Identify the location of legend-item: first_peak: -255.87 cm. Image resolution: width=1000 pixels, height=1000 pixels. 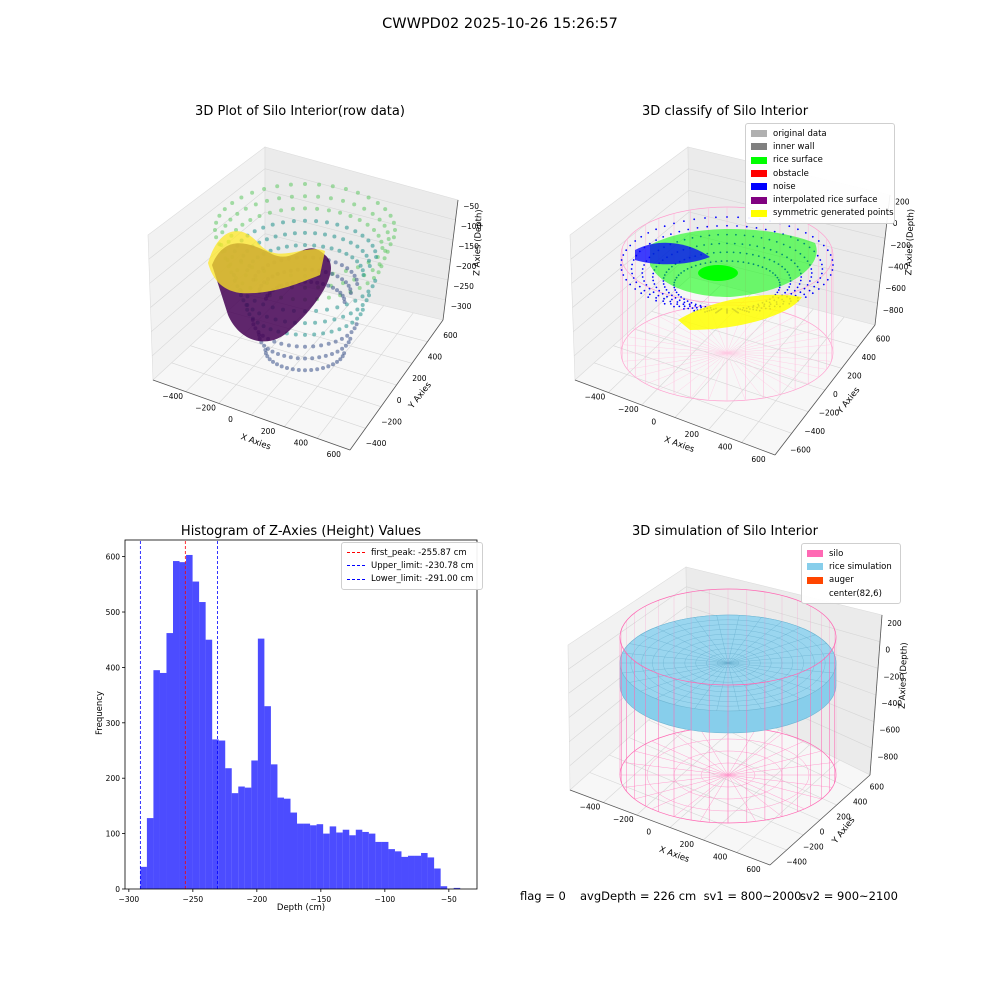
(412, 552).